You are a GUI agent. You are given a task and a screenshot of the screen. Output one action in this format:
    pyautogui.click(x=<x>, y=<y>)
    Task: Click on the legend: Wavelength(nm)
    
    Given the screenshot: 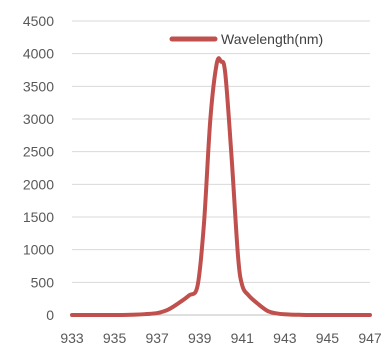 What is the action you would take?
    pyautogui.click(x=246, y=39)
    